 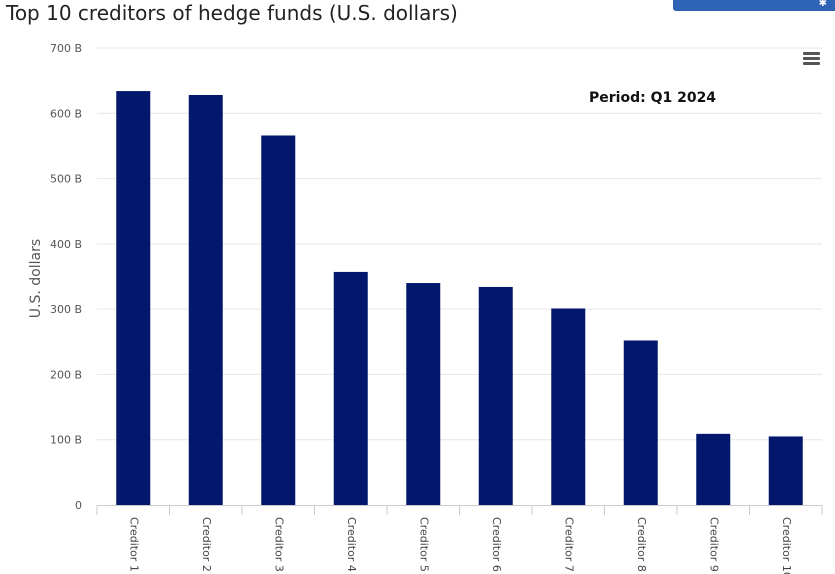 I want to click on x-tick-label: Creditor 1, so click(x=133, y=544).